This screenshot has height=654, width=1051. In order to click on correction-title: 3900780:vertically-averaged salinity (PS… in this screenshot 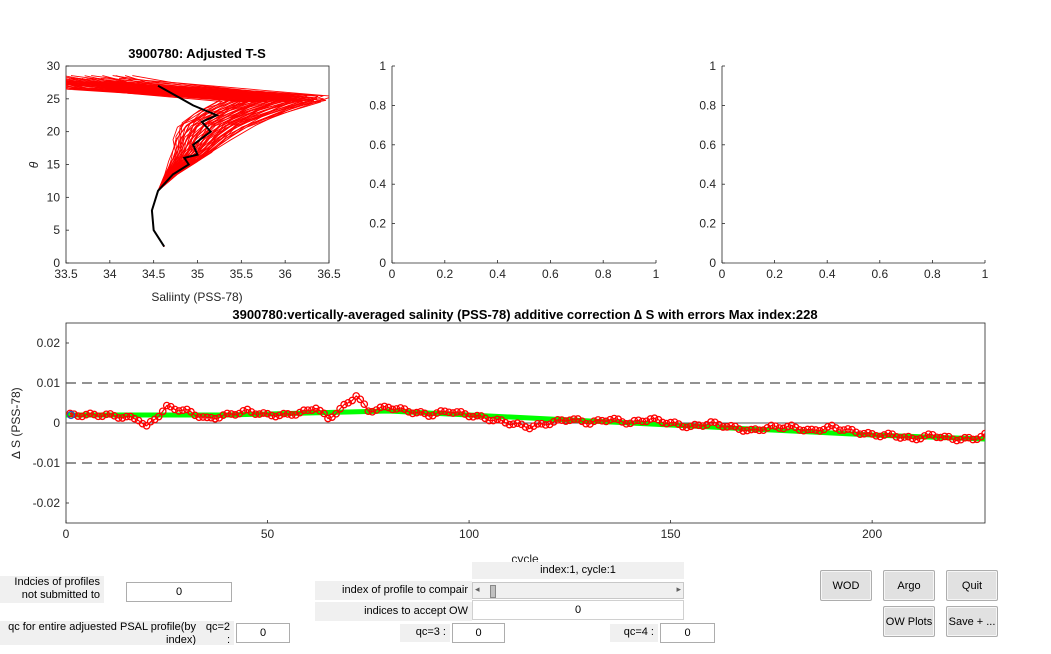, I will do `click(524, 314)`.